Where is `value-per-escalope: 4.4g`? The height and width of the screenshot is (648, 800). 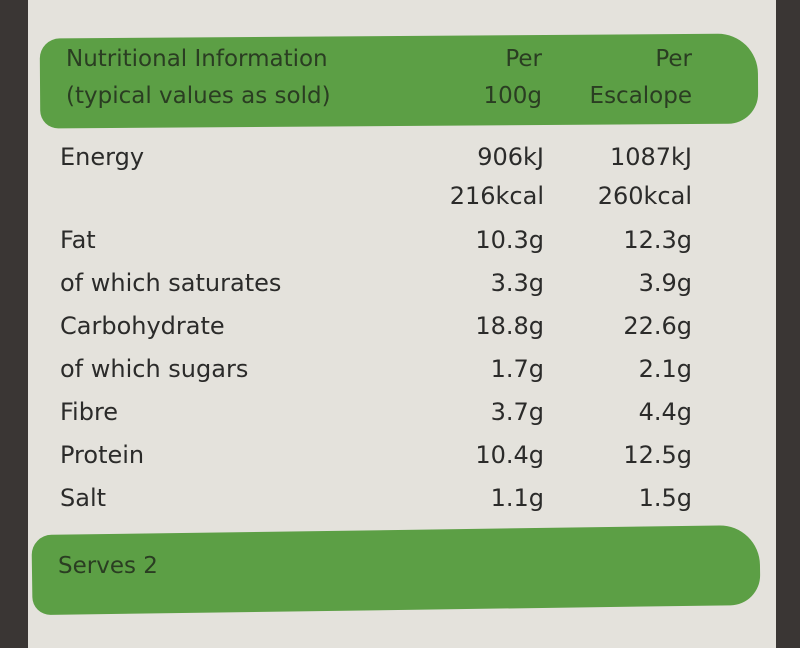
value-per-escalope: 4.4g is located at coordinates (665, 412).